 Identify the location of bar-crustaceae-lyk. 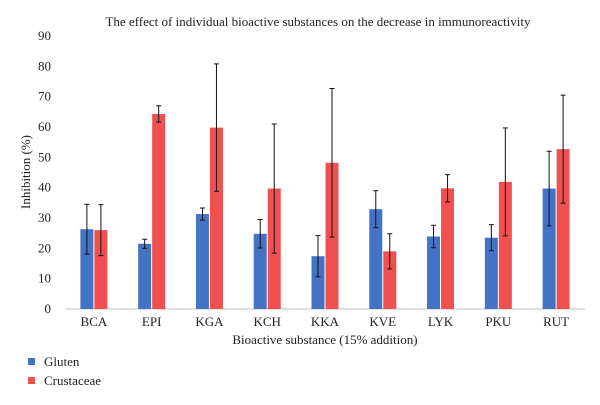
(448, 248).